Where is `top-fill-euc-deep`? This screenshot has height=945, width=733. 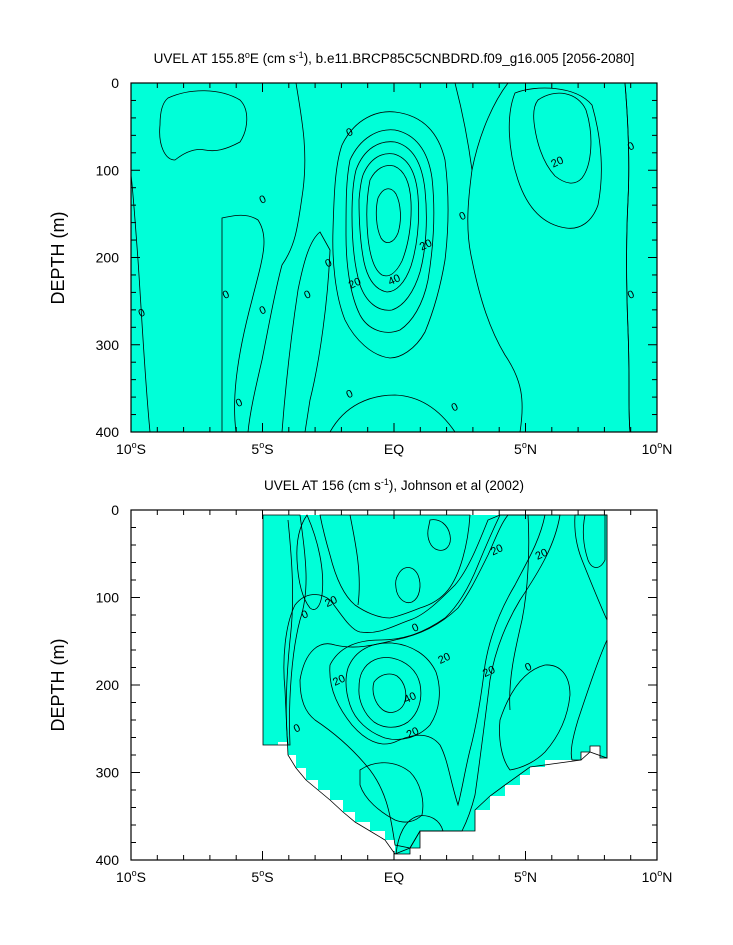 top-fill-euc-deep is located at coordinates (388, 215).